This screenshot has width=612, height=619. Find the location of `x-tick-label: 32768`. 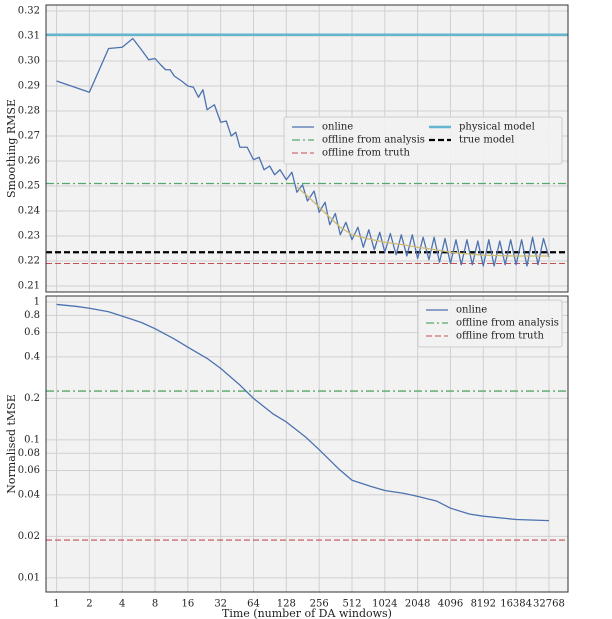

x-tick-label: 32768 is located at coordinates (549, 604).